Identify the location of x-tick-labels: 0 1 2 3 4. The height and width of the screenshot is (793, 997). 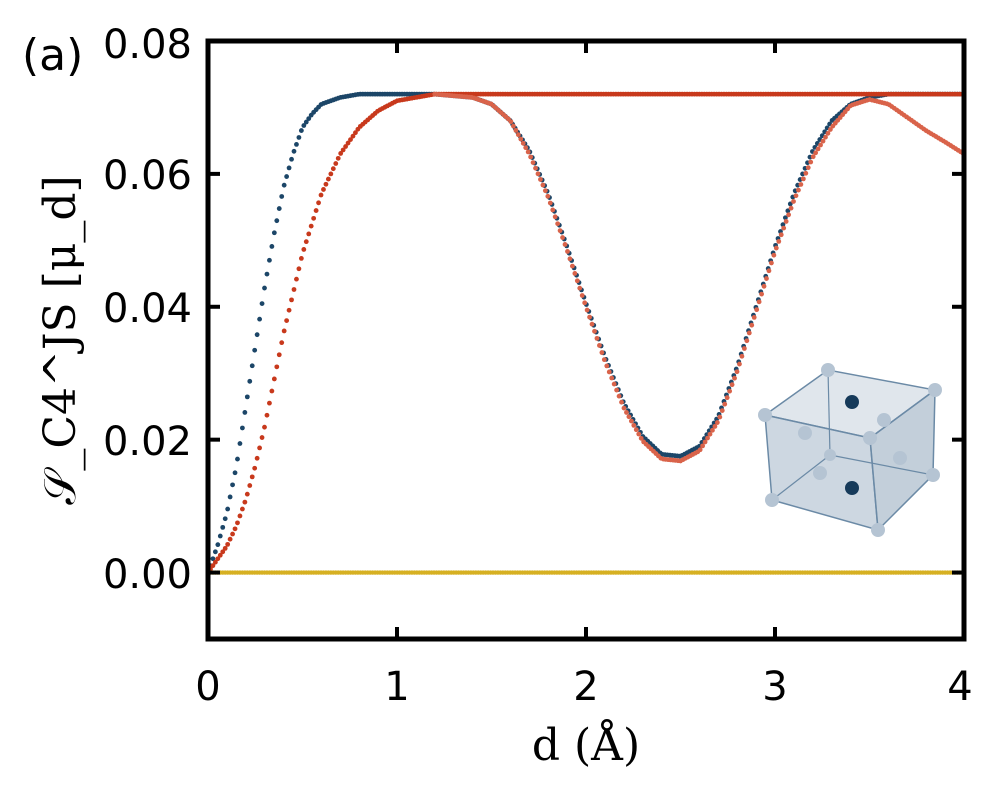
(583, 687).